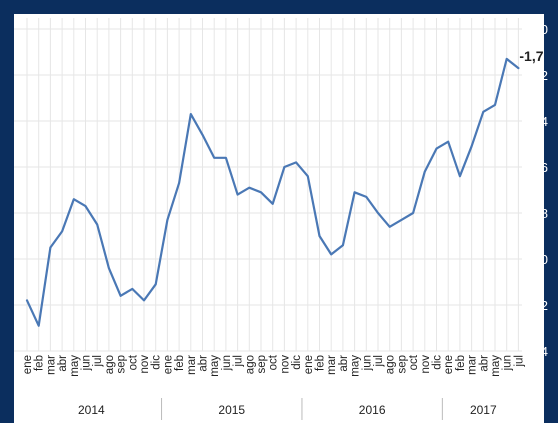  I want to click on y-tick-label: -6, so click(542, 167).